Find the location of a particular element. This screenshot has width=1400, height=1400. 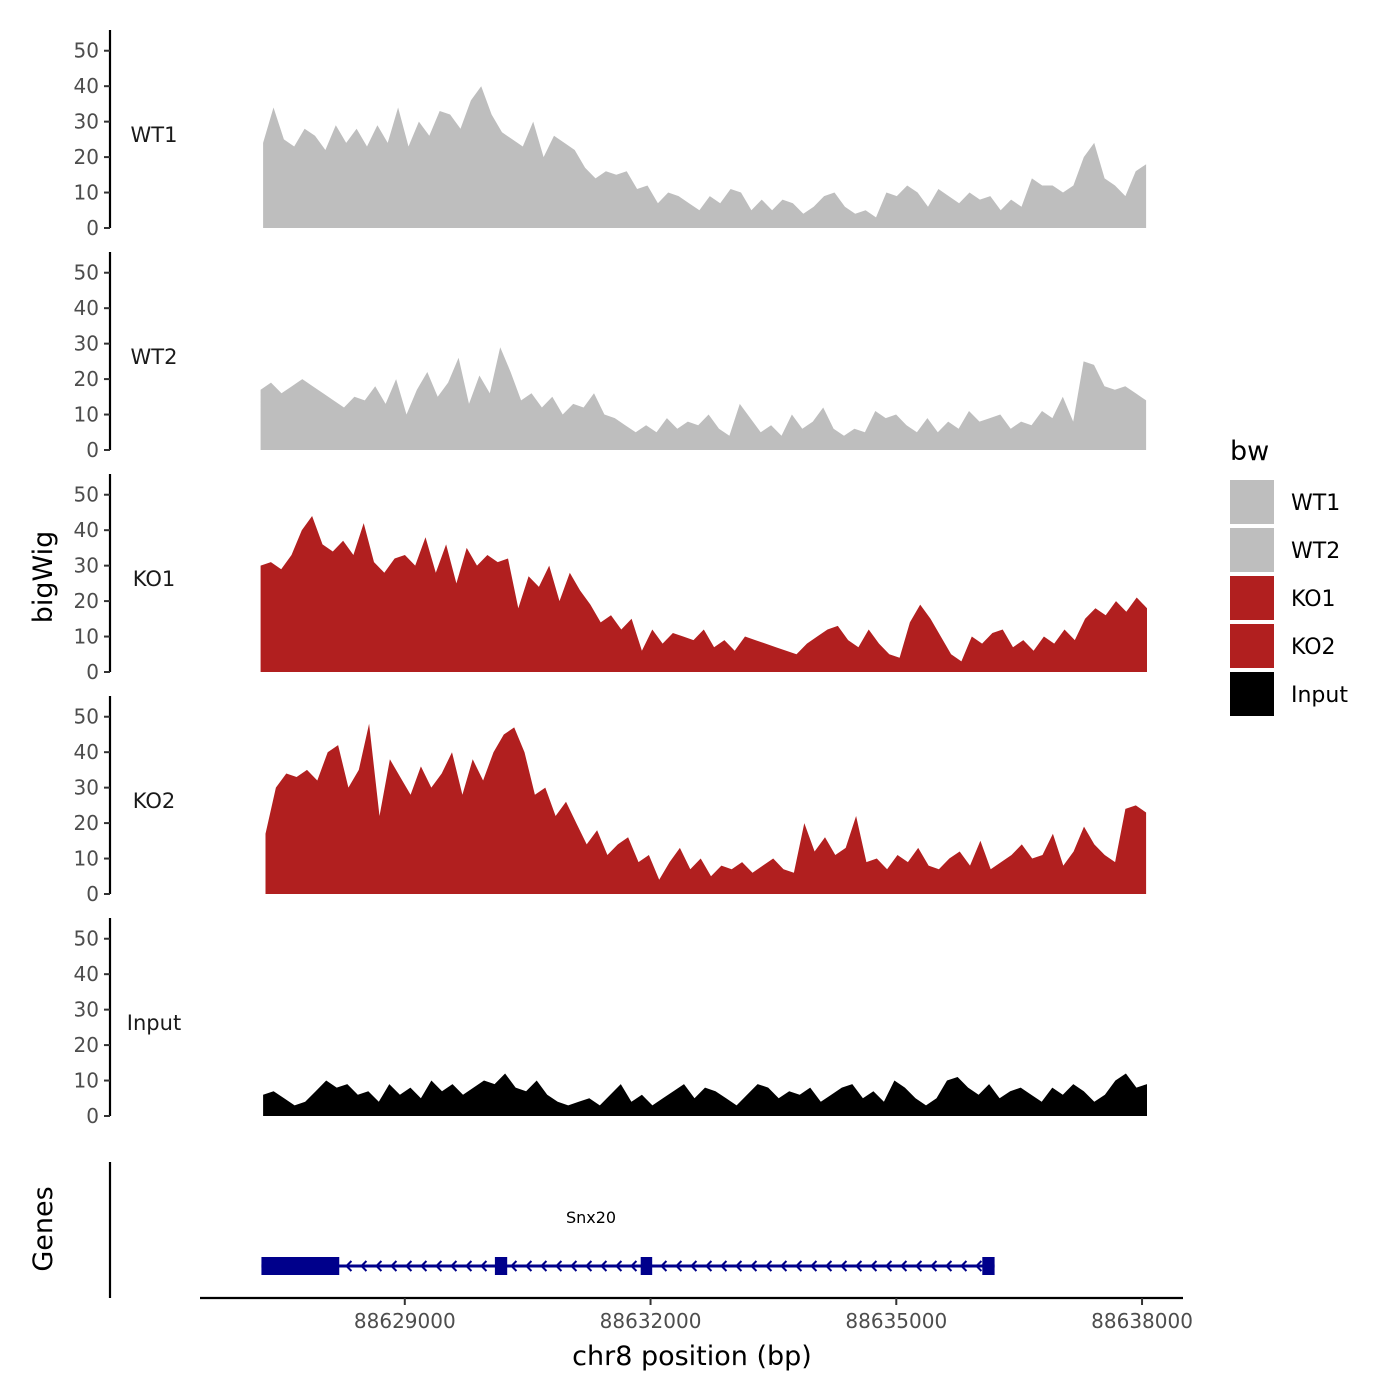

track-label-wt2: WT2 is located at coordinates (154, 357).